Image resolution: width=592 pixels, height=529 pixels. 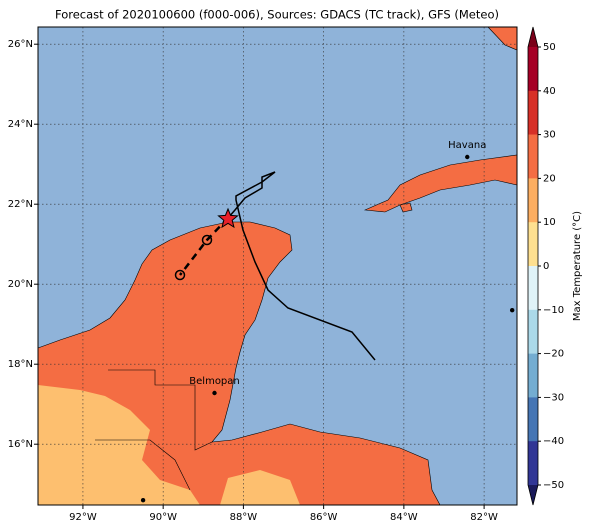 I want to click on tc-forecast, so click(x=204, y=246).